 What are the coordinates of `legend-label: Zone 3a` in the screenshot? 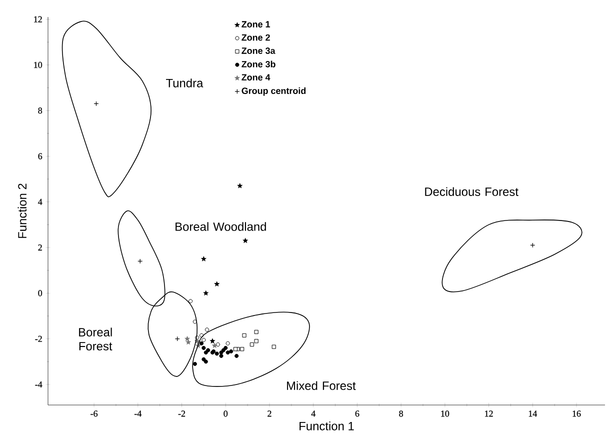 It's located at (259, 51).